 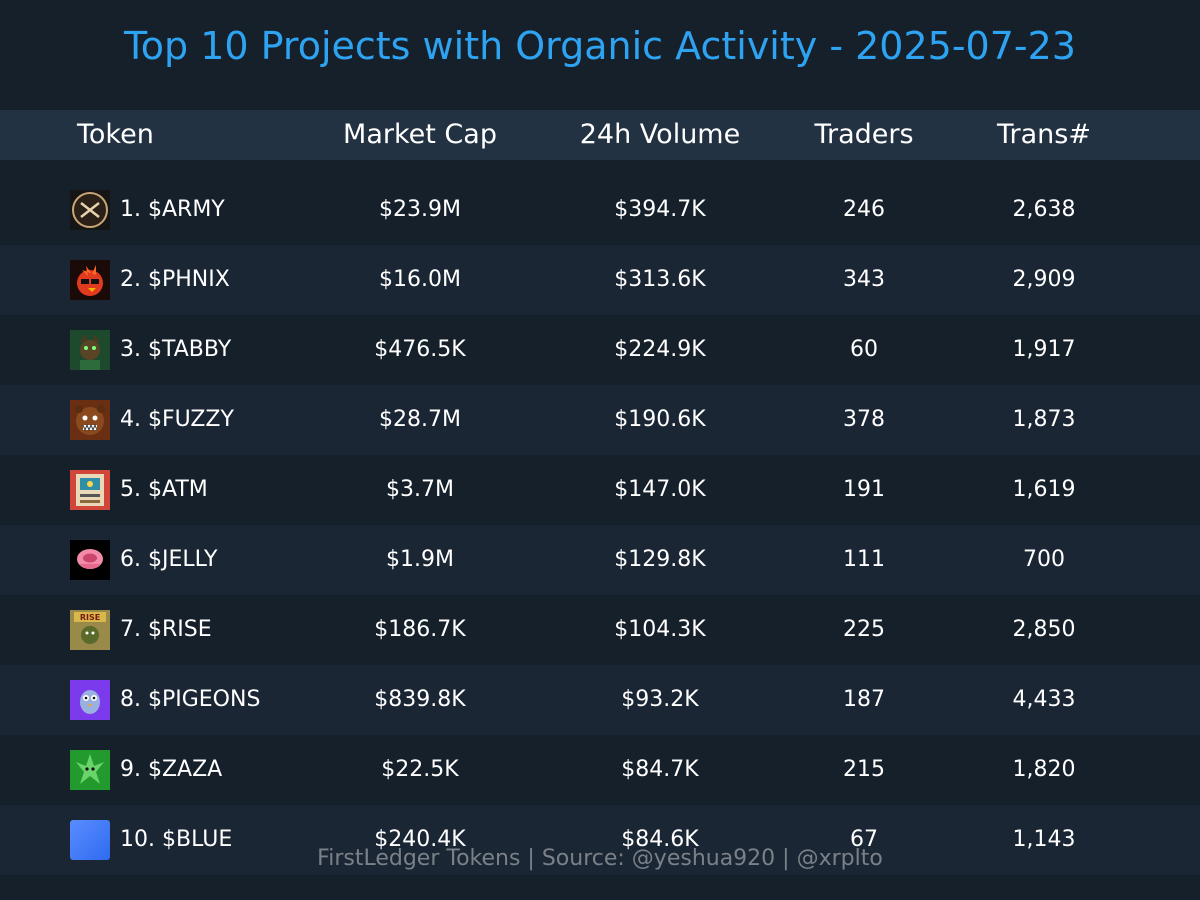 What do you see at coordinates (600, 770) in the screenshot?
I see `table-row: 9. $ZAZA $22.5K $84.7K 215 1,820` at bounding box center [600, 770].